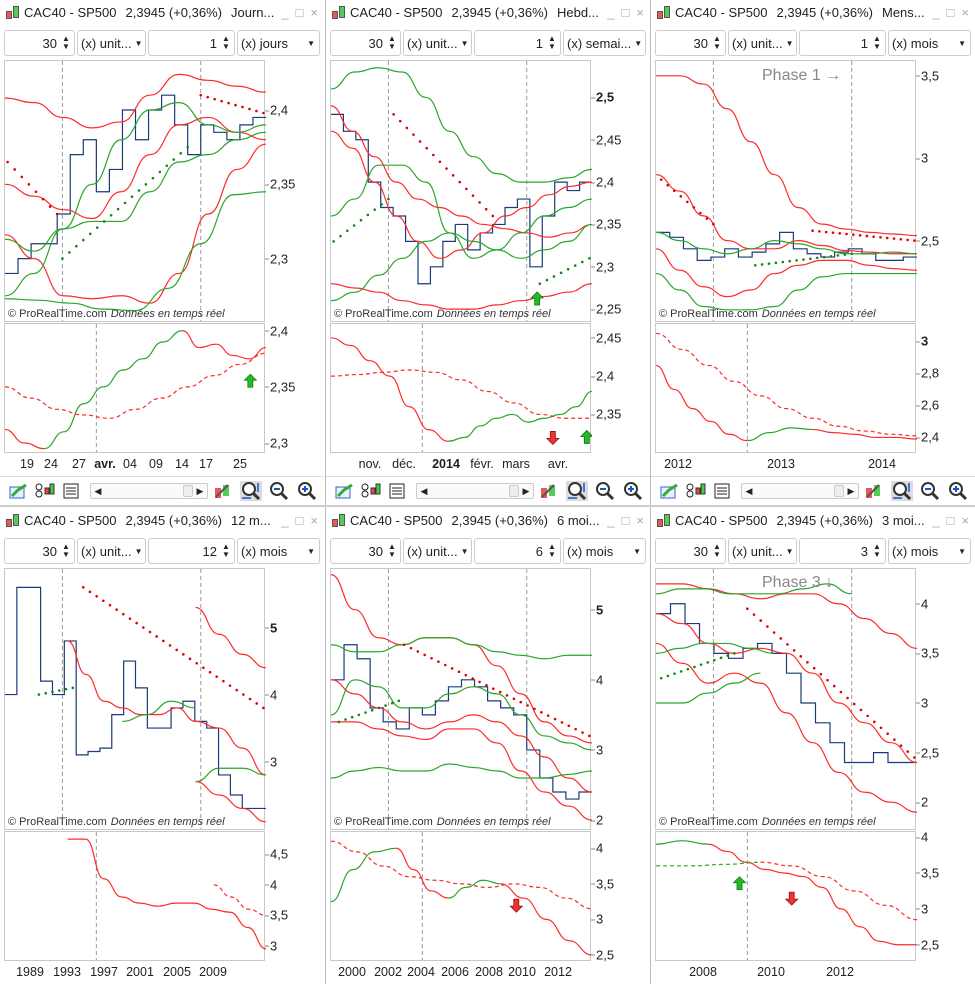 This screenshot has height=984, width=975. What do you see at coordinates (813, 520) in the screenshot?
I see `panel-title-bar: CAC40 - SP500 2,3945 (+0,36%) 3 moi... _ □ ×` at bounding box center [813, 520].